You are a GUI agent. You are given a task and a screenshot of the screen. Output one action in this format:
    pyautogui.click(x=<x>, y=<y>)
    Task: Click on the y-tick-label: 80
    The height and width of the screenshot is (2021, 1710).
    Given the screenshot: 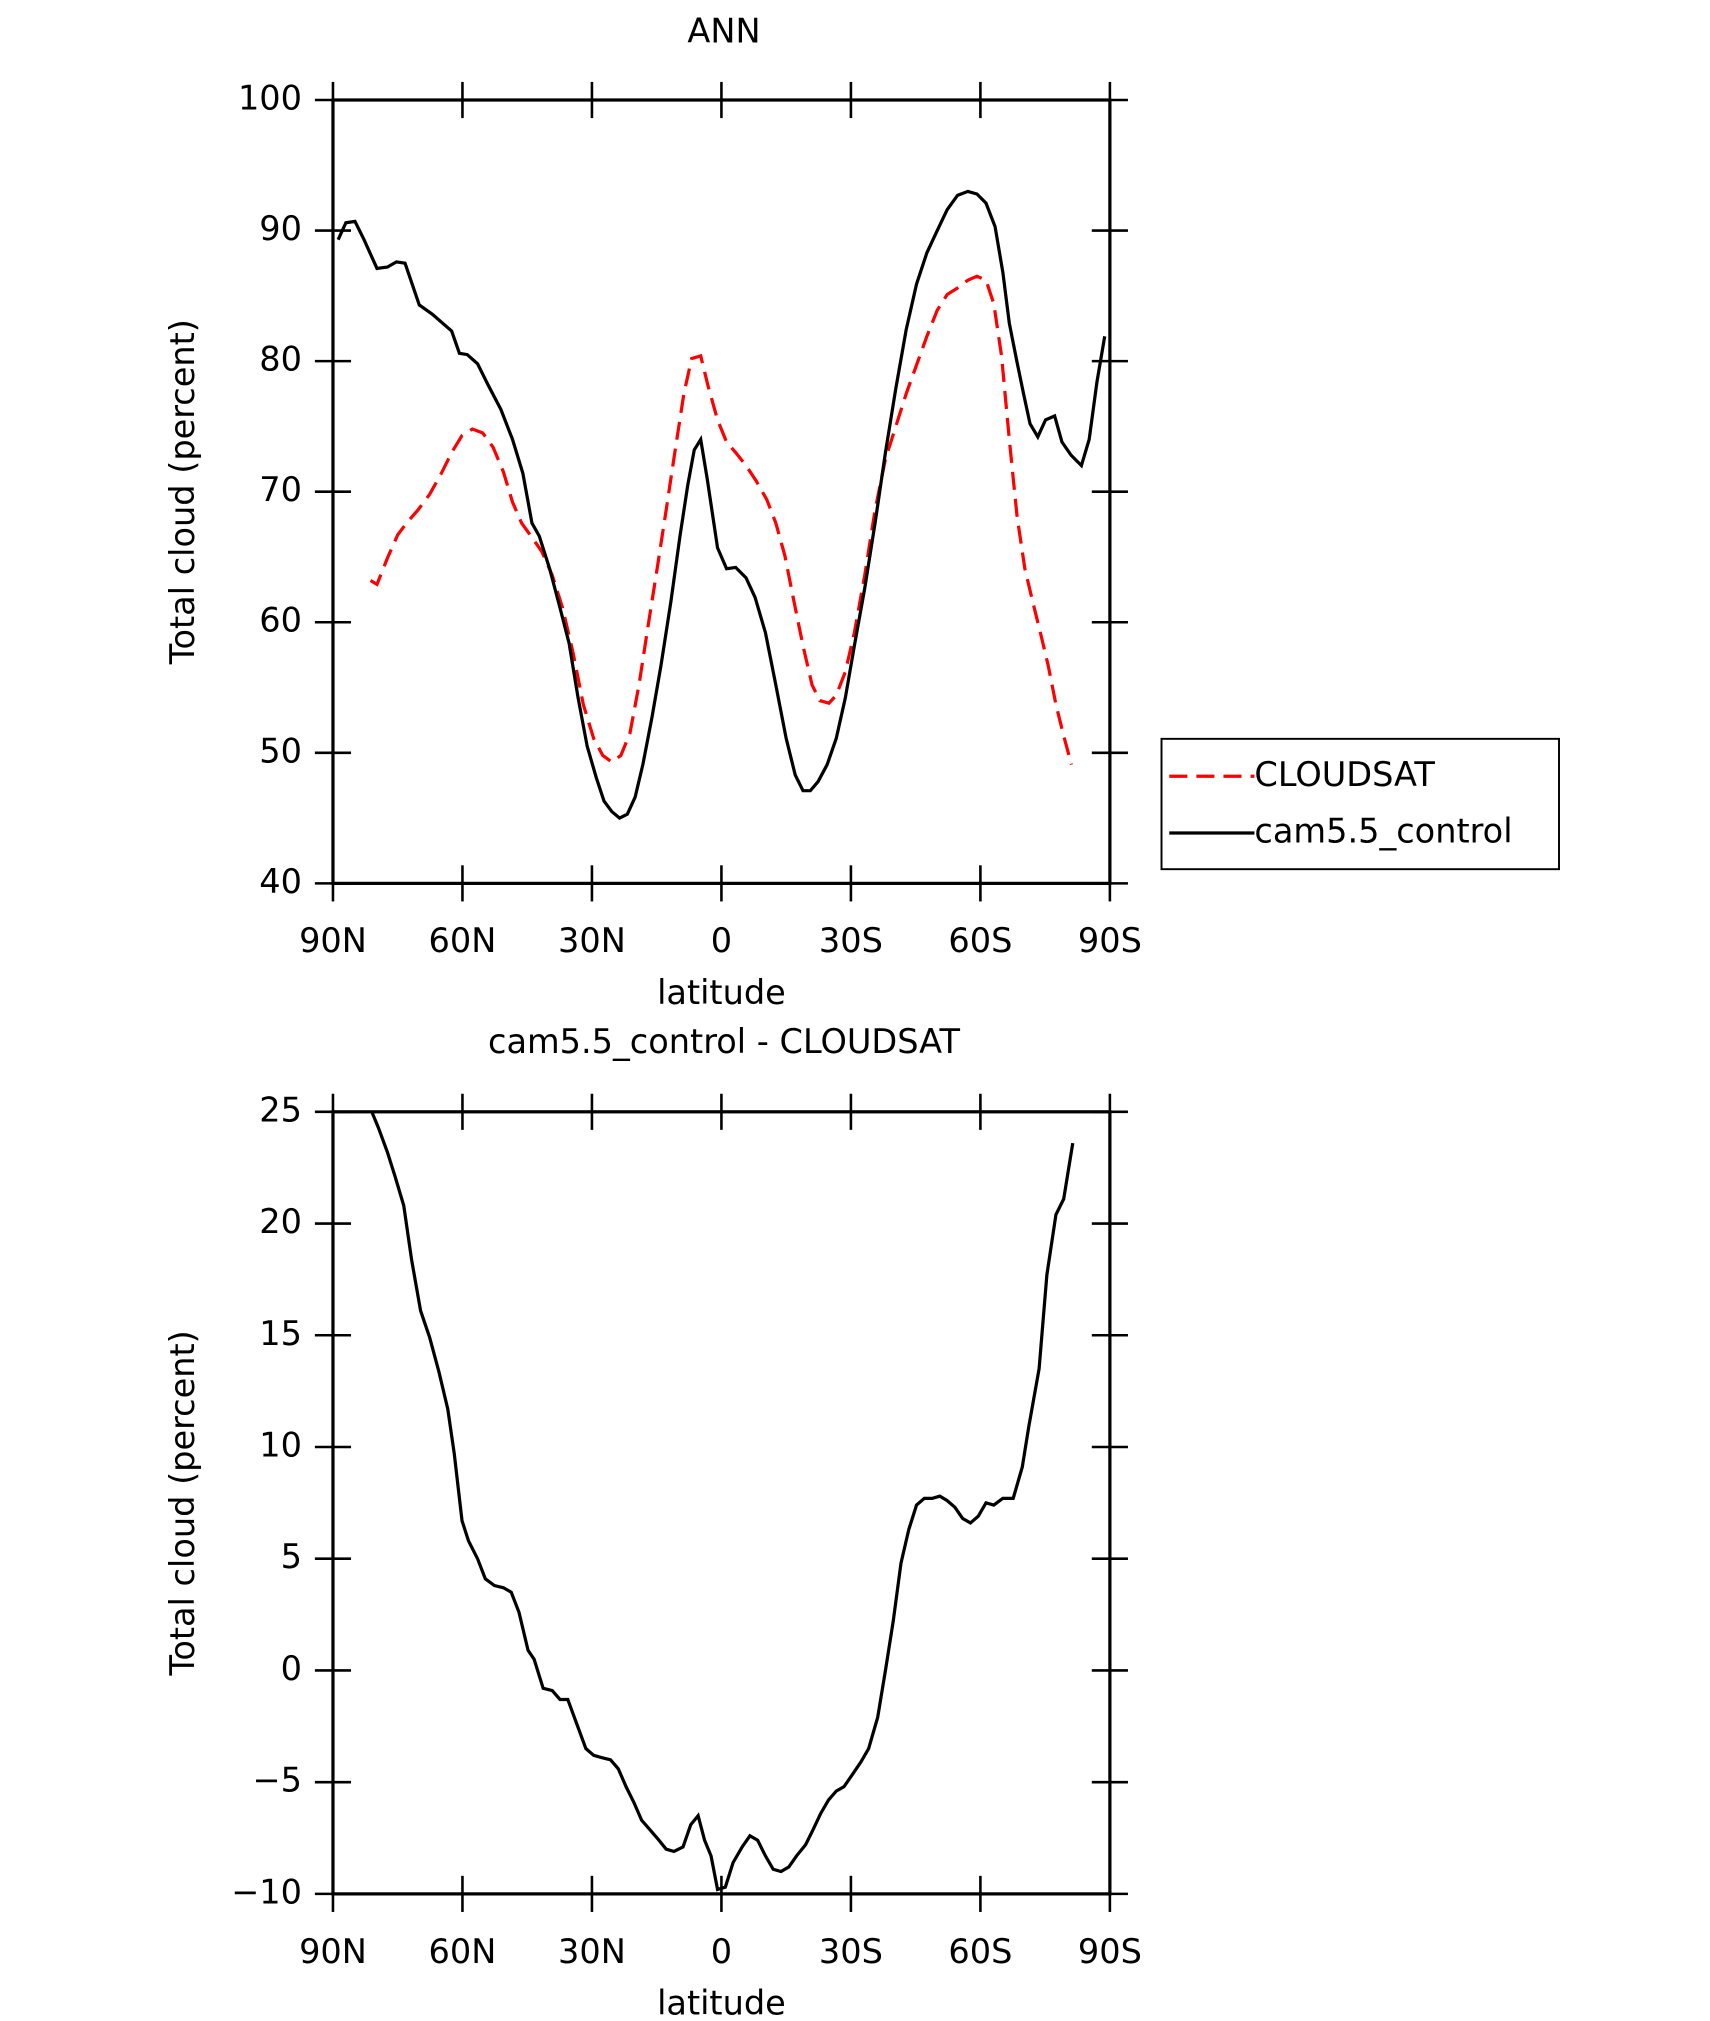 What is the action you would take?
    pyautogui.click(x=280, y=359)
    